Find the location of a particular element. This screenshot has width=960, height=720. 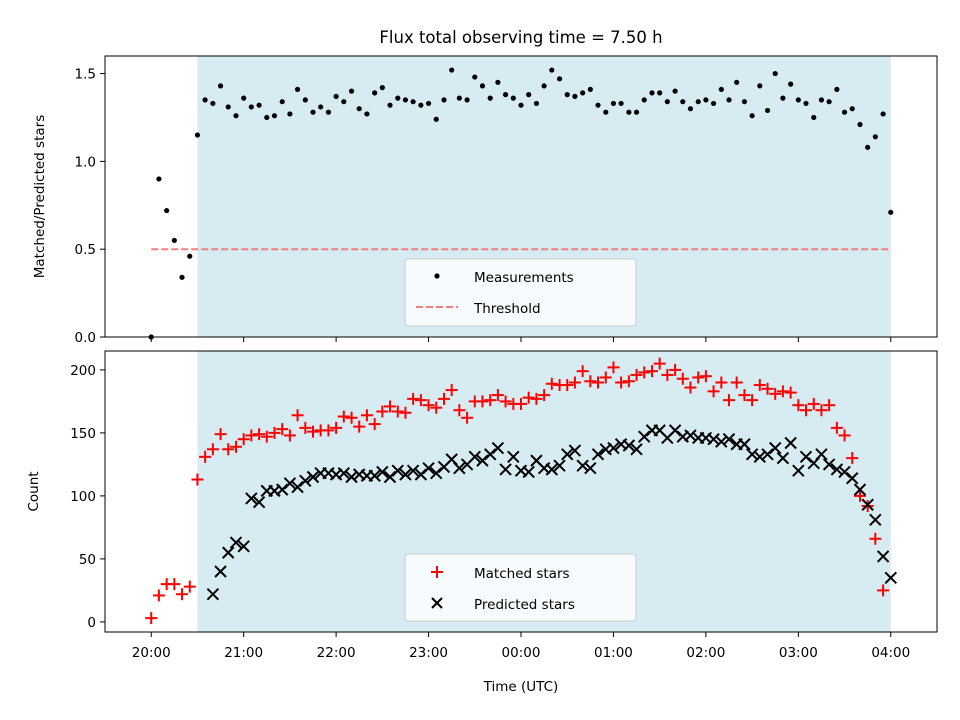

legend-predicted-label: Predicted stars is located at coordinates (524, 605).